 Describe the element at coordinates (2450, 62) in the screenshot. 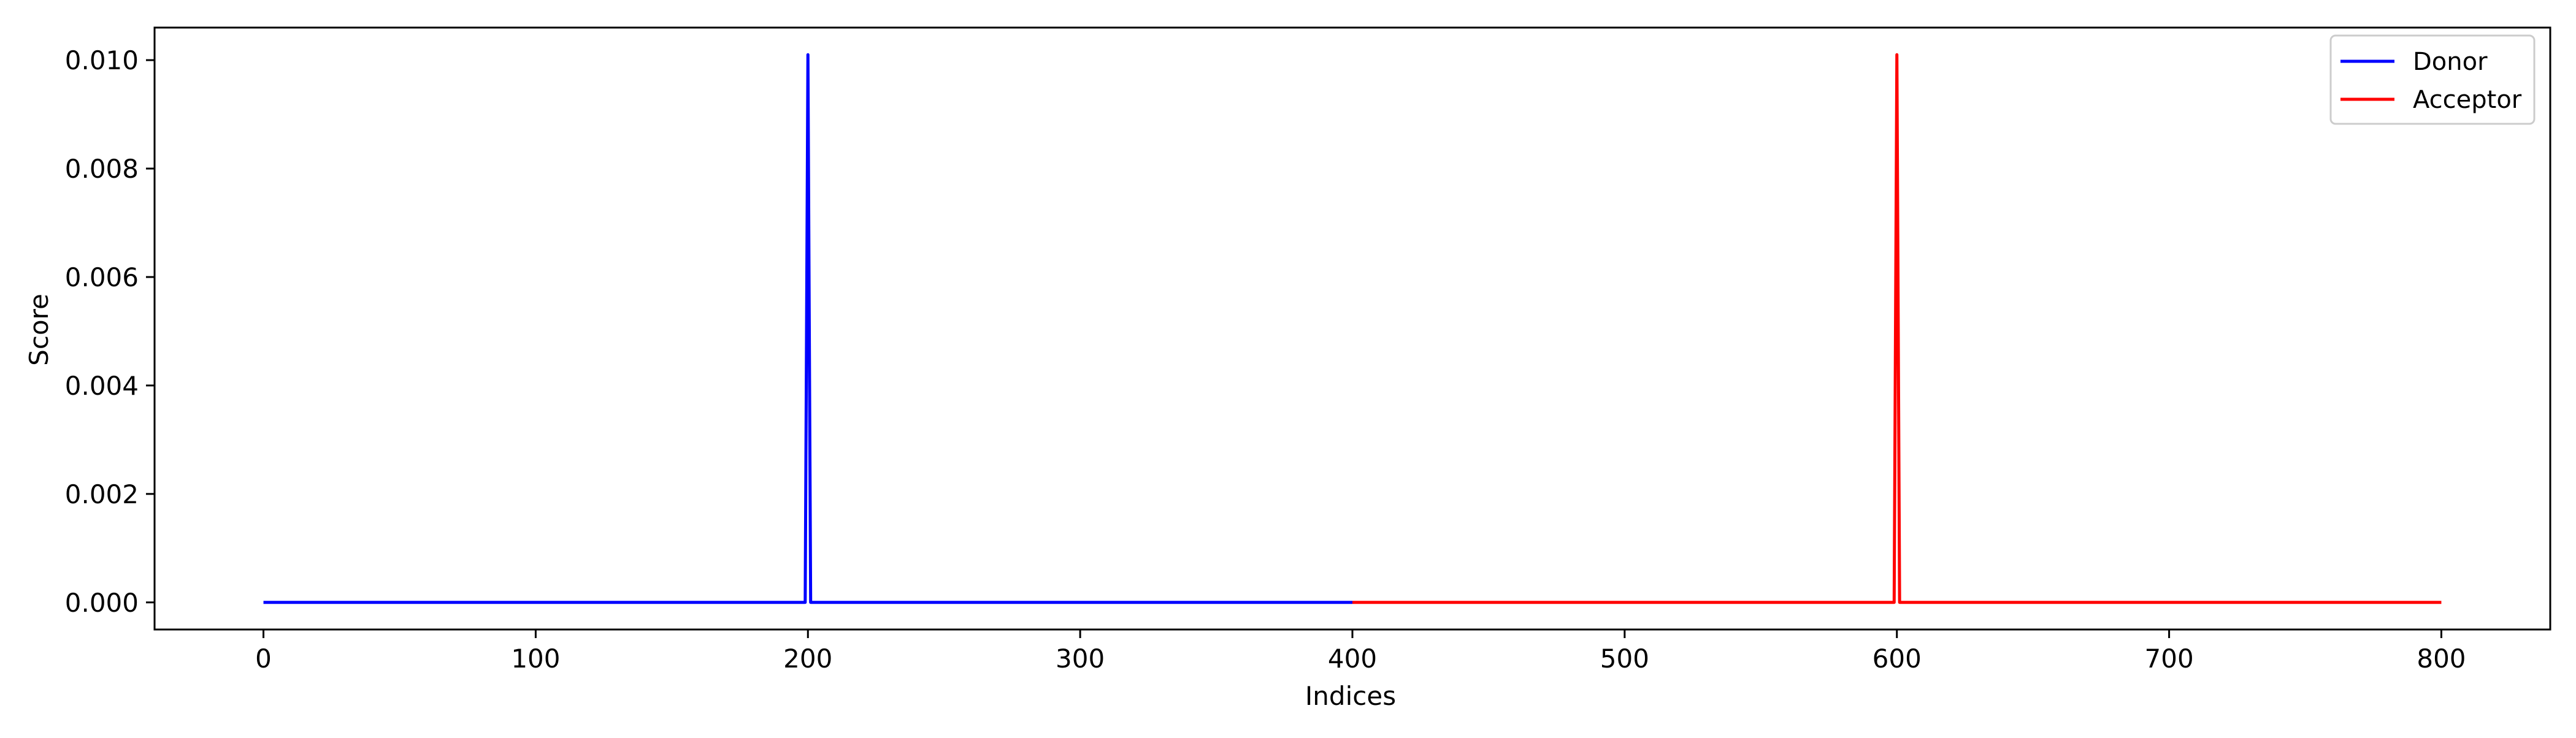

I see `legend-label-donor: Donor` at that location.